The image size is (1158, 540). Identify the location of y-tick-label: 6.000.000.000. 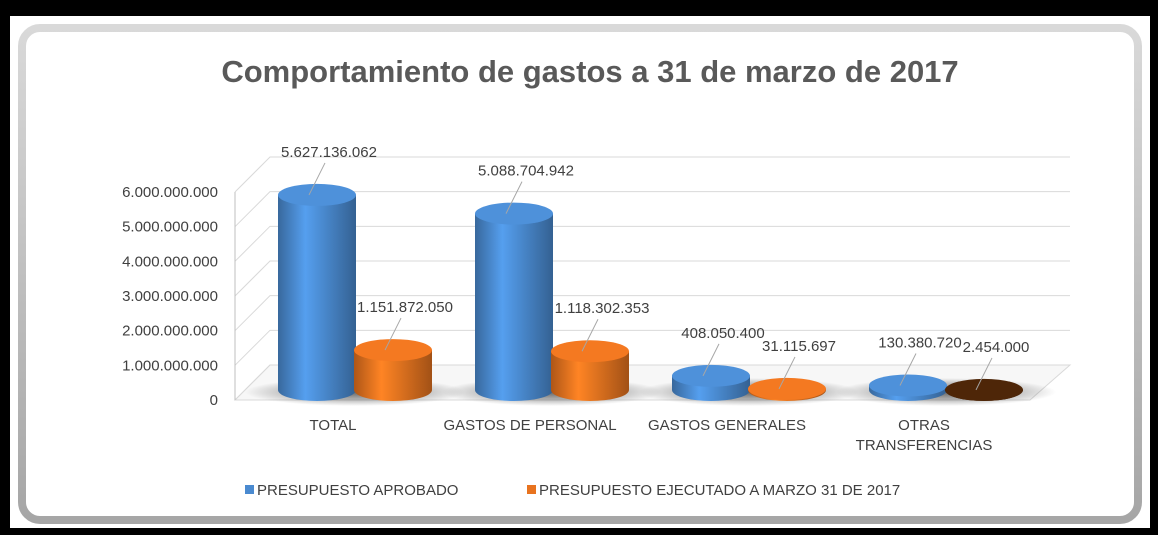
(170, 192).